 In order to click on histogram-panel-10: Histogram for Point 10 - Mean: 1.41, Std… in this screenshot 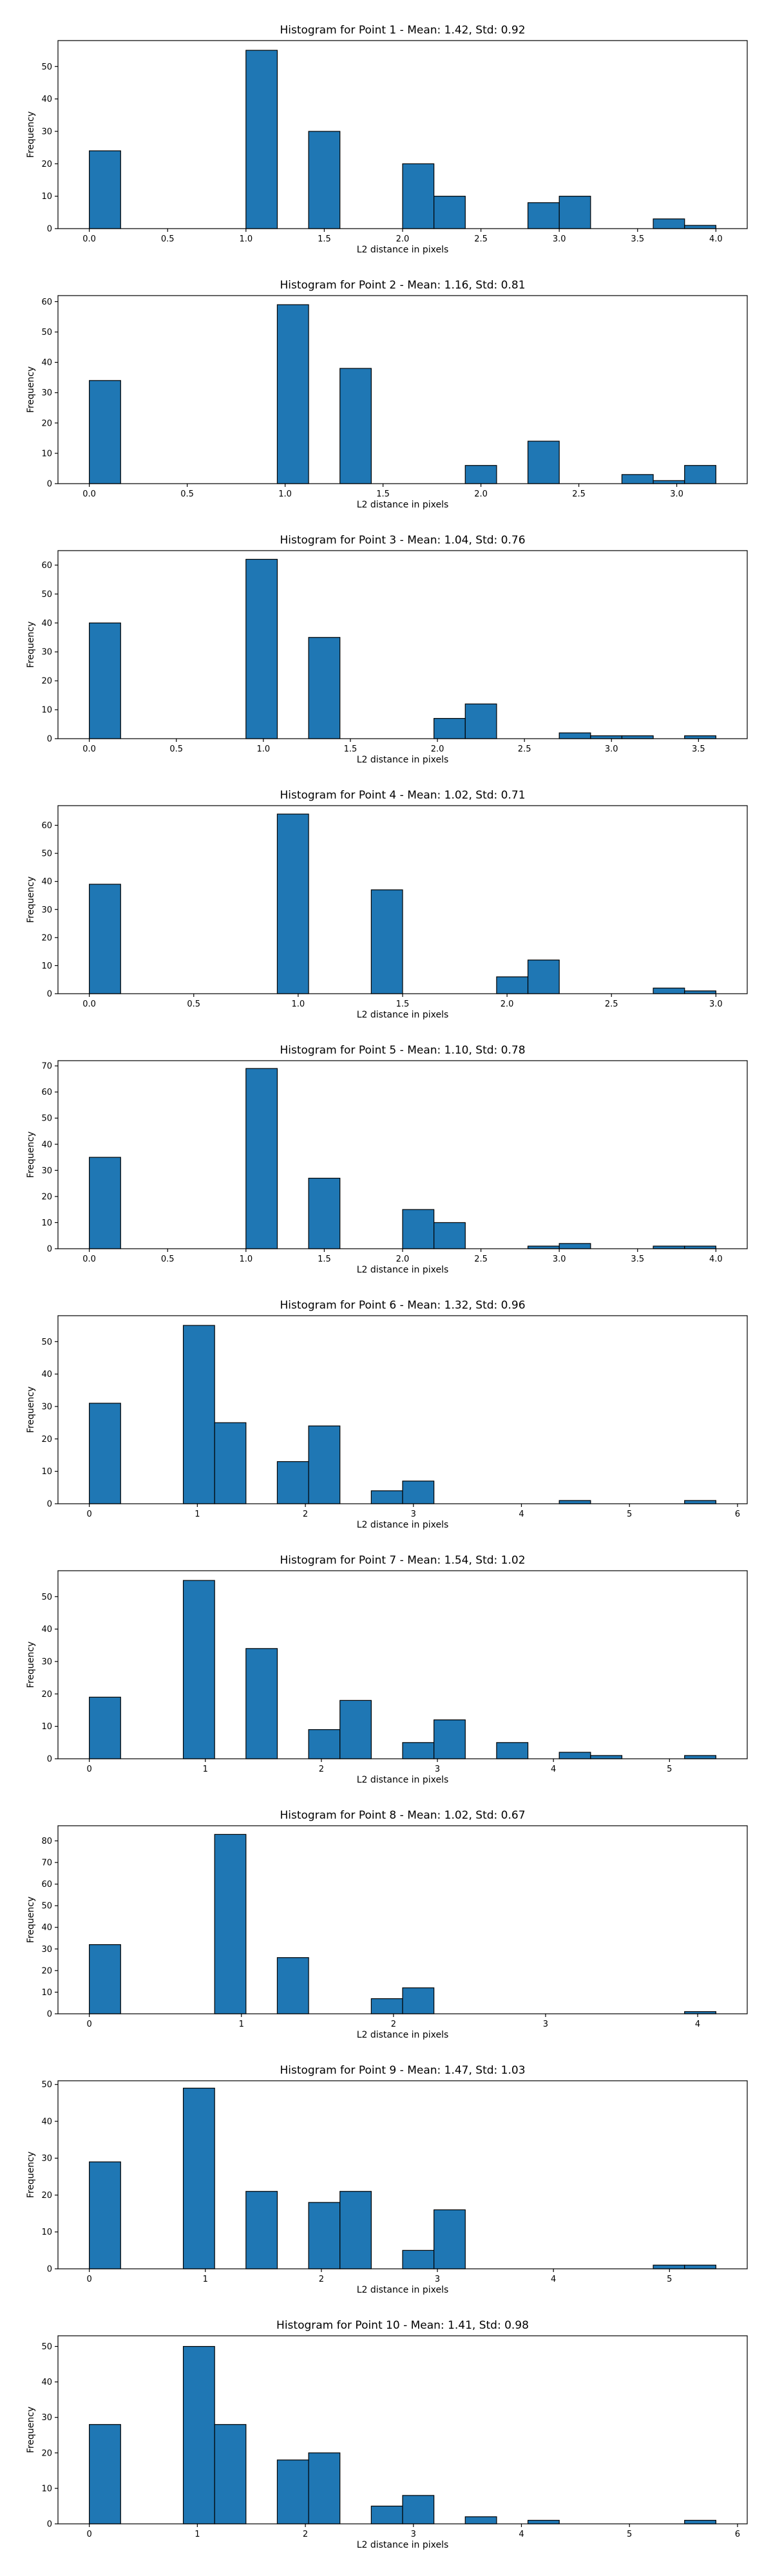, I will do `click(387, 2434)`.